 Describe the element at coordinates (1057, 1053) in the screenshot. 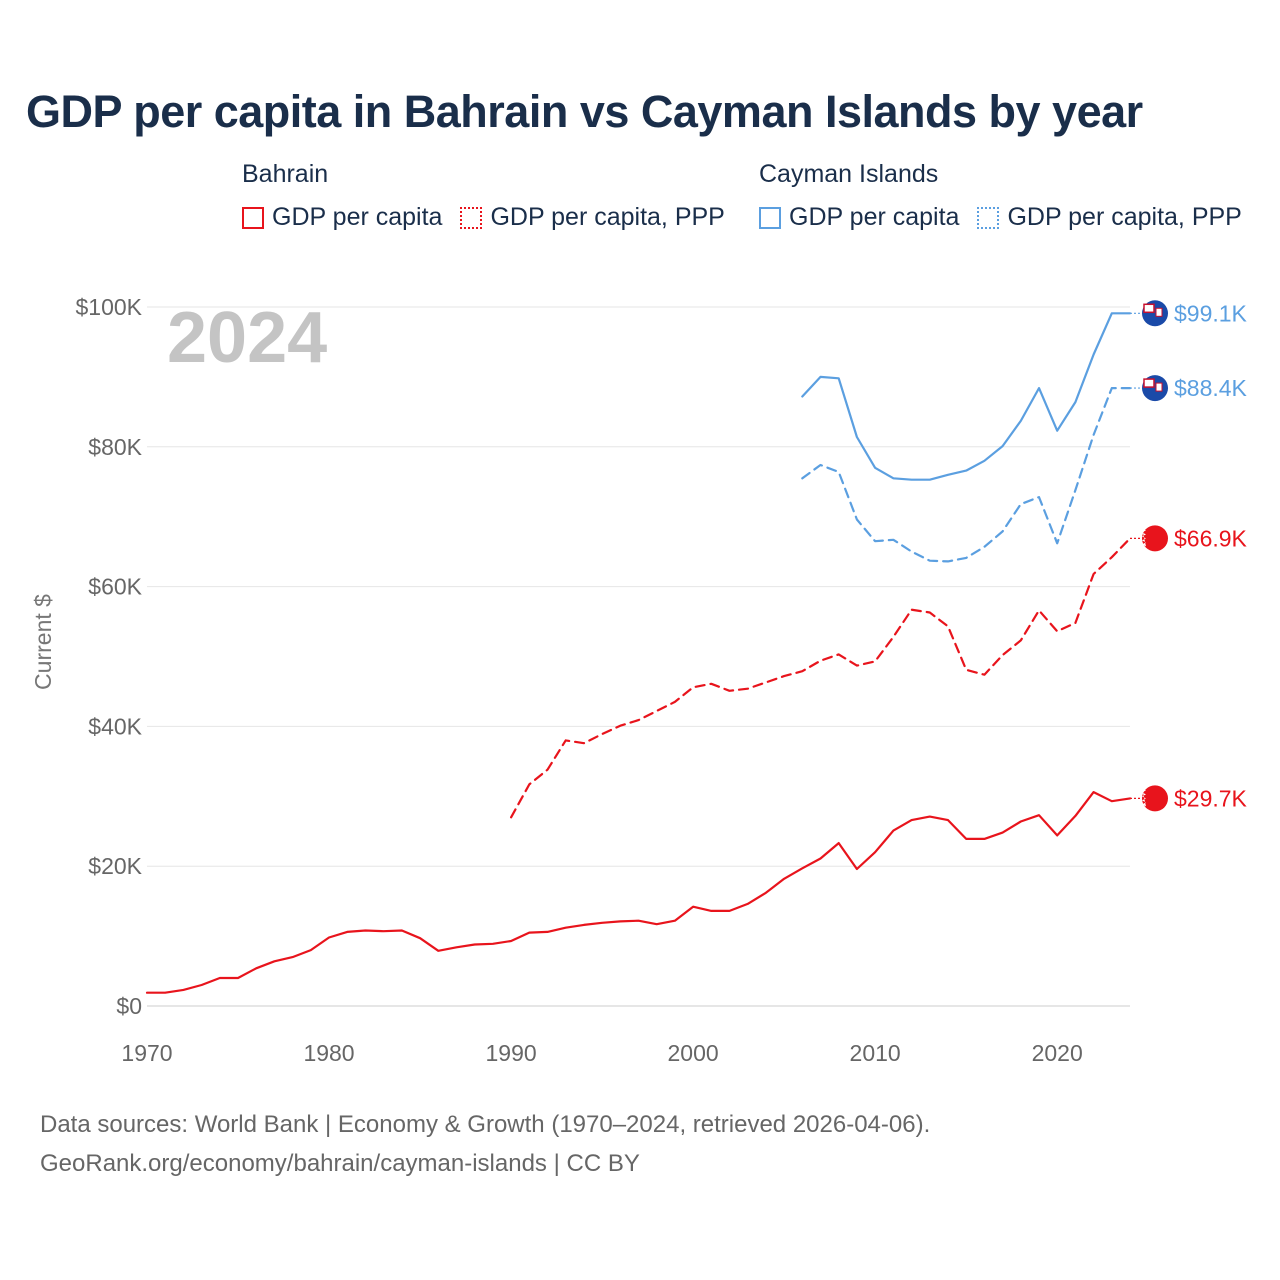

I see `x-tick-label: 2020` at that location.